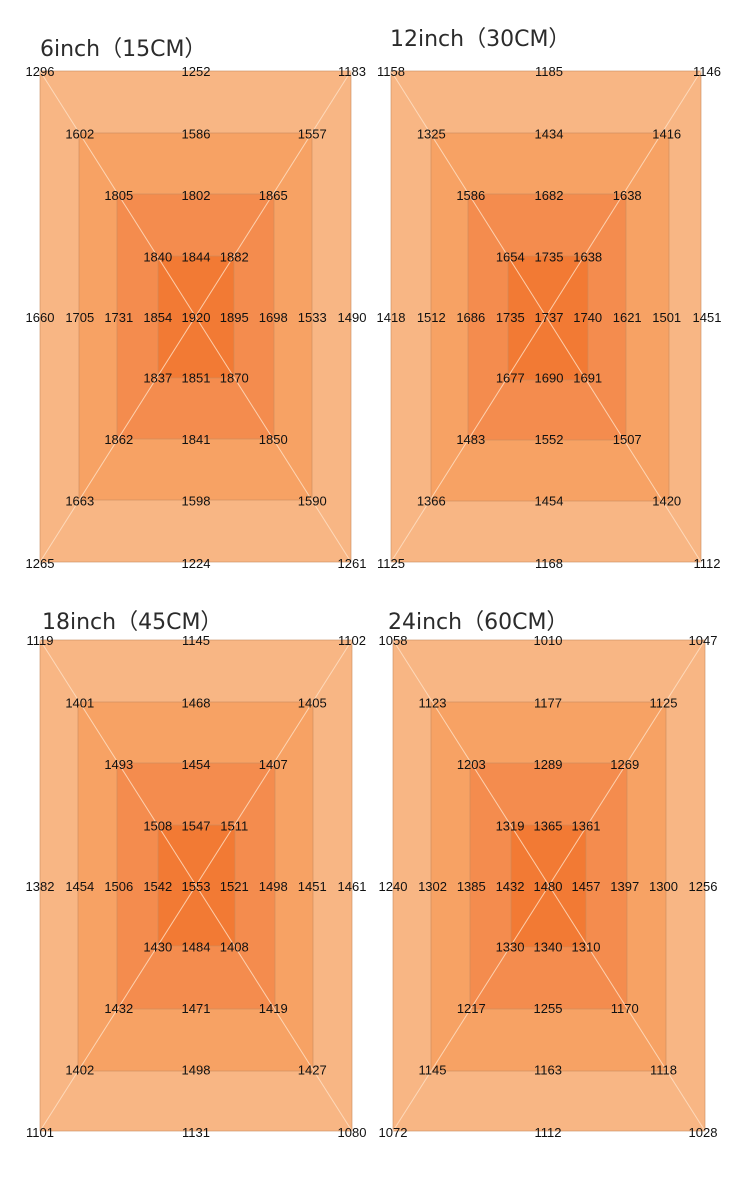  What do you see at coordinates (471, 886) in the screenshot?
I see `ppfd-label-ring3-ml: 1385` at bounding box center [471, 886].